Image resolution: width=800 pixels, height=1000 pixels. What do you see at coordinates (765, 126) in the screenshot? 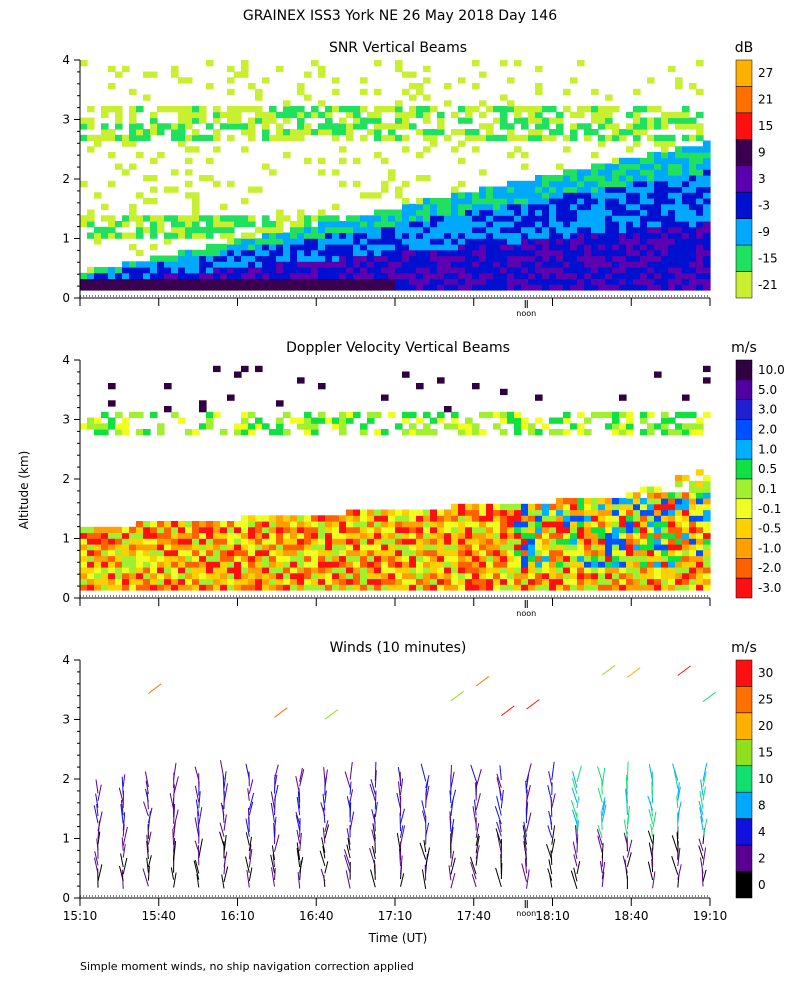
I see `colorbar-label: 15` at bounding box center [765, 126].